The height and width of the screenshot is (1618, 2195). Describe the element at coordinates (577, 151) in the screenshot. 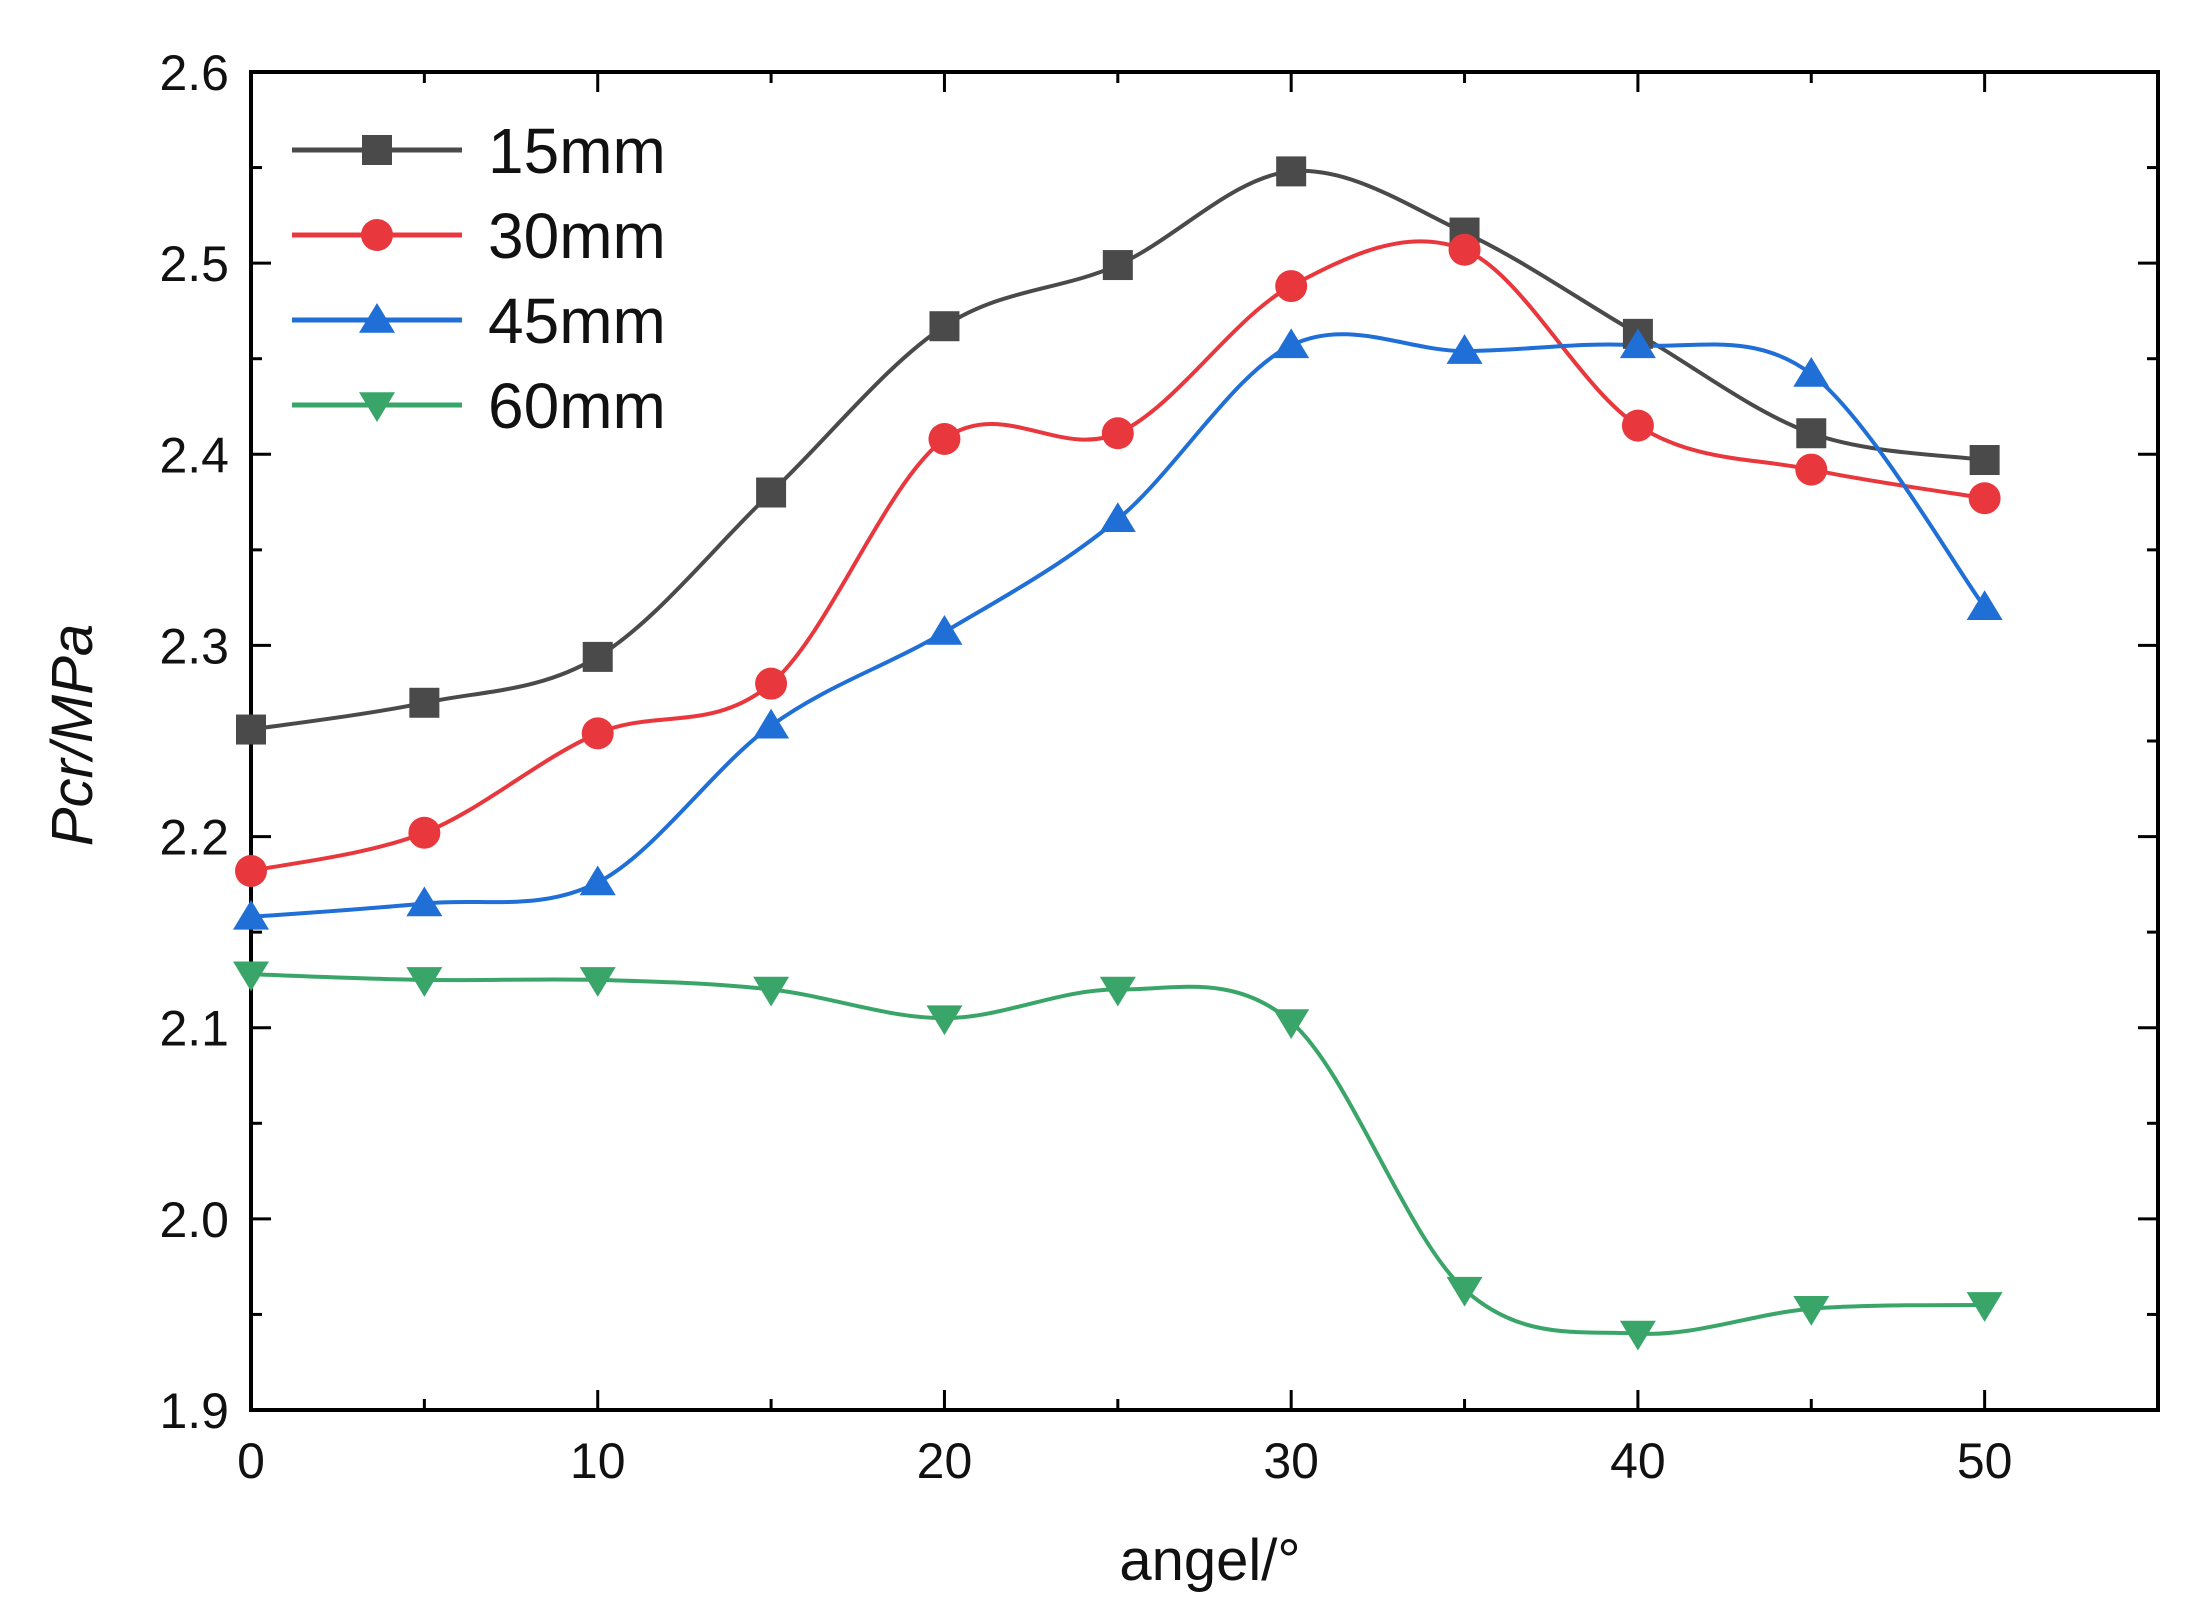

I see `legend-label: 15mm` at that location.